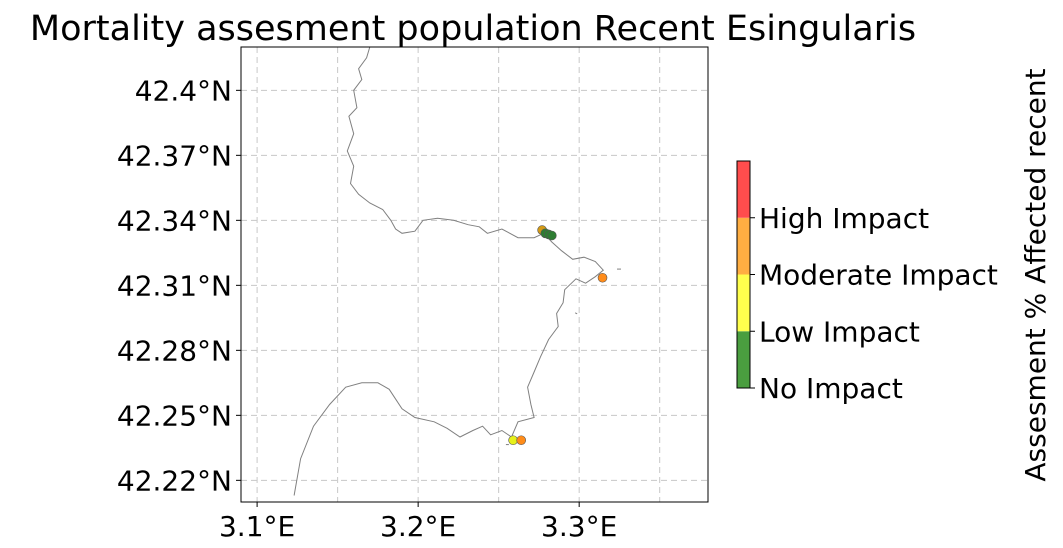 This screenshot has height=548, width=1063. What do you see at coordinates (174, 220) in the screenshot?
I see `y-tick-label: 42.34°N` at bounding box center [174, 220].